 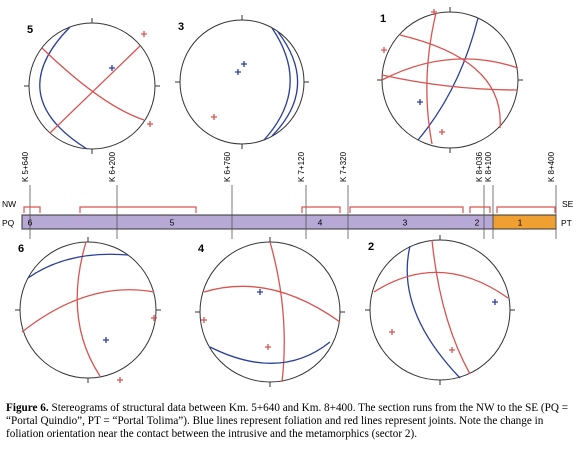 I want to click on stereonet: 1, so click(x=450, y=80).